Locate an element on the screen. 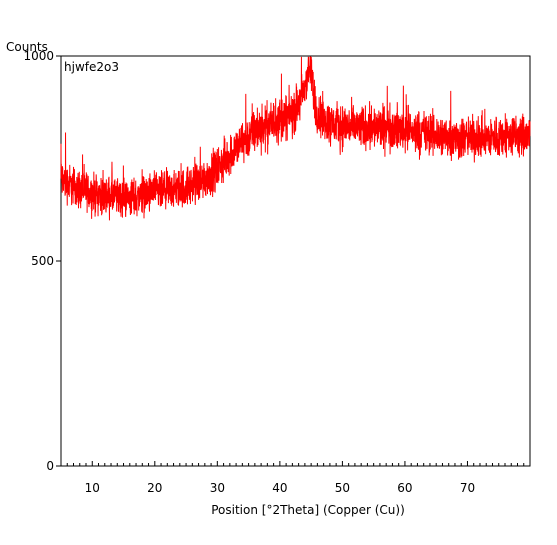 The image size is (557, 545). x-tick-label: 40 is located at coordinates (279, 488).